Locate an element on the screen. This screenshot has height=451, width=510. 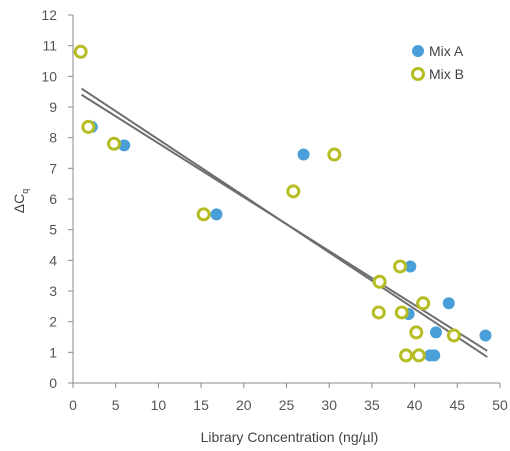
y-tick-label: 1 is located at coordinates (53, 352).